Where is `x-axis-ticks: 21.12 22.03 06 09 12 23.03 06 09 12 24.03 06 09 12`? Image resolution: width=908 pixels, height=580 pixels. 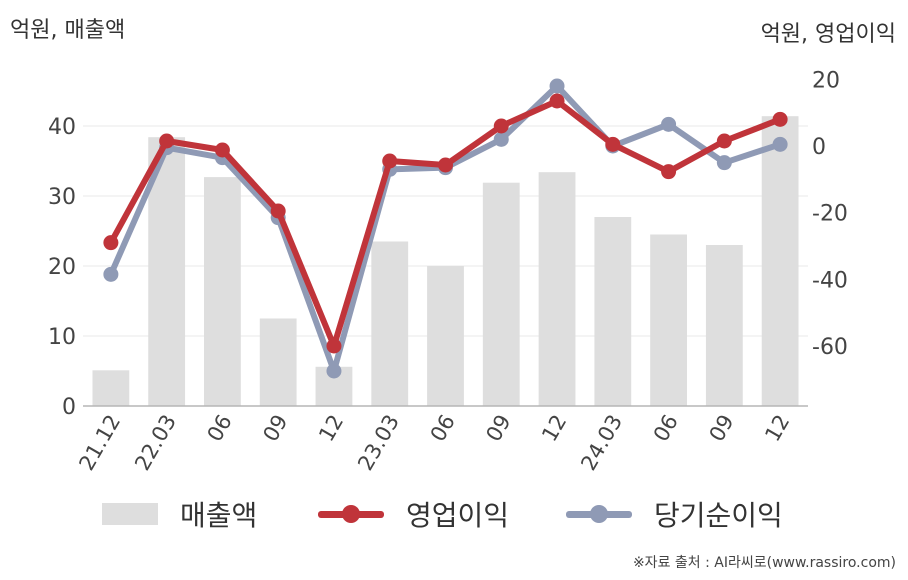 x-axis-ticks: 21.12 22.03 06 09 12 23.03 06 09 12 24.03 06 09 12 is located at coordinates (434, 443).